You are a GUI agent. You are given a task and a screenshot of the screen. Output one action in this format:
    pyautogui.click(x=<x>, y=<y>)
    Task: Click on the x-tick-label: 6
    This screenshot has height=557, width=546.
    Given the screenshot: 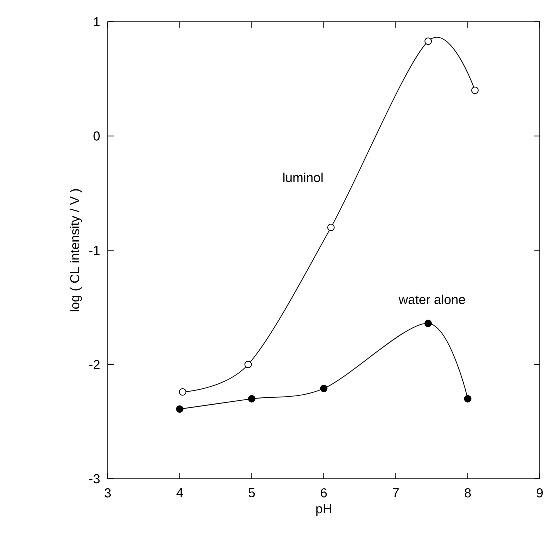 What is the action you would take?
    pyautogui.click(x=324, y=493)
    